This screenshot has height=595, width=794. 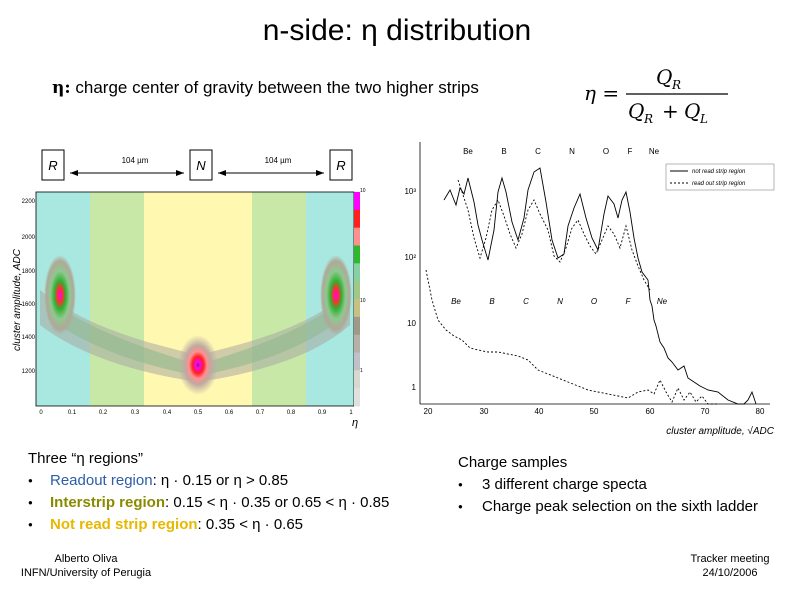 What do you see at coordinates (117, 299) in the screenshot?
I see `region-interstrip-left` at bounding box center [117, 299].